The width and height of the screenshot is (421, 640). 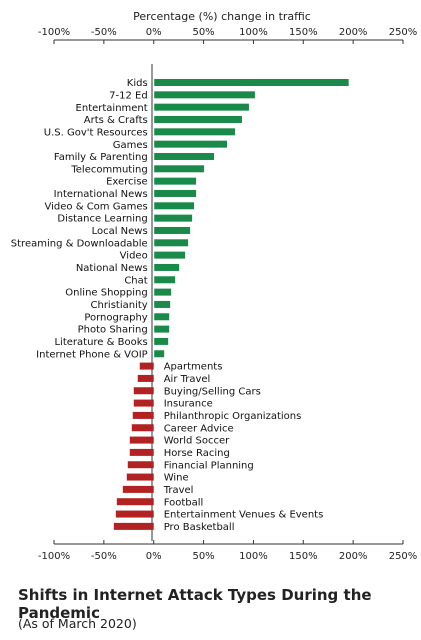 I want to click on category-label: Entertainment, so click(x=112, y=108).